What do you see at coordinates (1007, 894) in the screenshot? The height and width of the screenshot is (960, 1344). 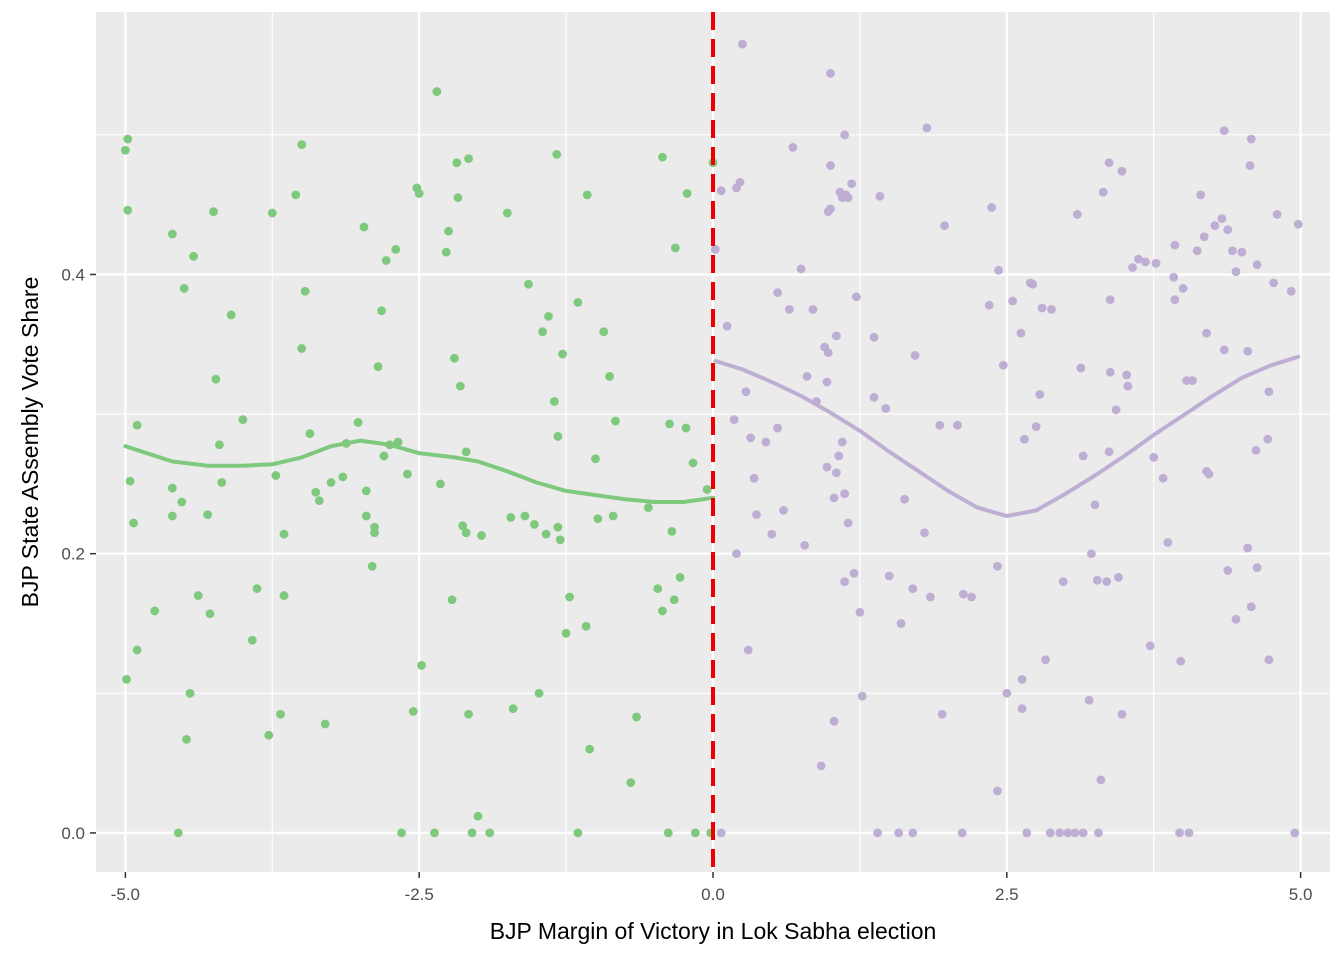 I see `x-tick-label: 2.5` at bounding box center [1007, 894].